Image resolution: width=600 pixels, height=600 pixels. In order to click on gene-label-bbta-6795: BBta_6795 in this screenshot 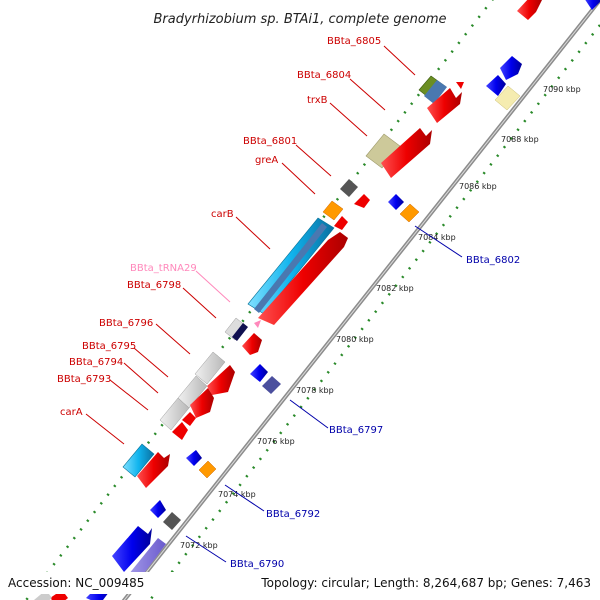, I will do `click(109, 346)`.